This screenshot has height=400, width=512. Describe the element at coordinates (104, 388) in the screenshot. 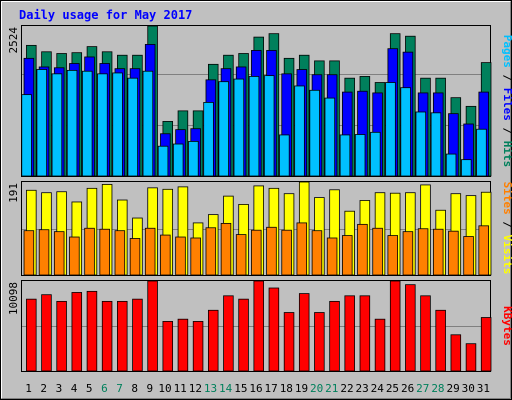

I see `x-tick-label-day-6: 6` at that location.